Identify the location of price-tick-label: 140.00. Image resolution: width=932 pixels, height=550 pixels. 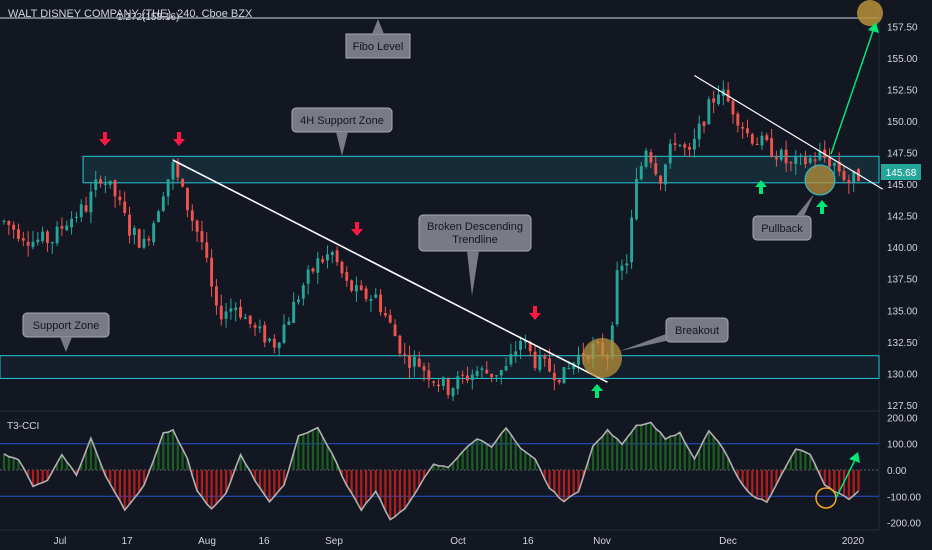
(902, 248).